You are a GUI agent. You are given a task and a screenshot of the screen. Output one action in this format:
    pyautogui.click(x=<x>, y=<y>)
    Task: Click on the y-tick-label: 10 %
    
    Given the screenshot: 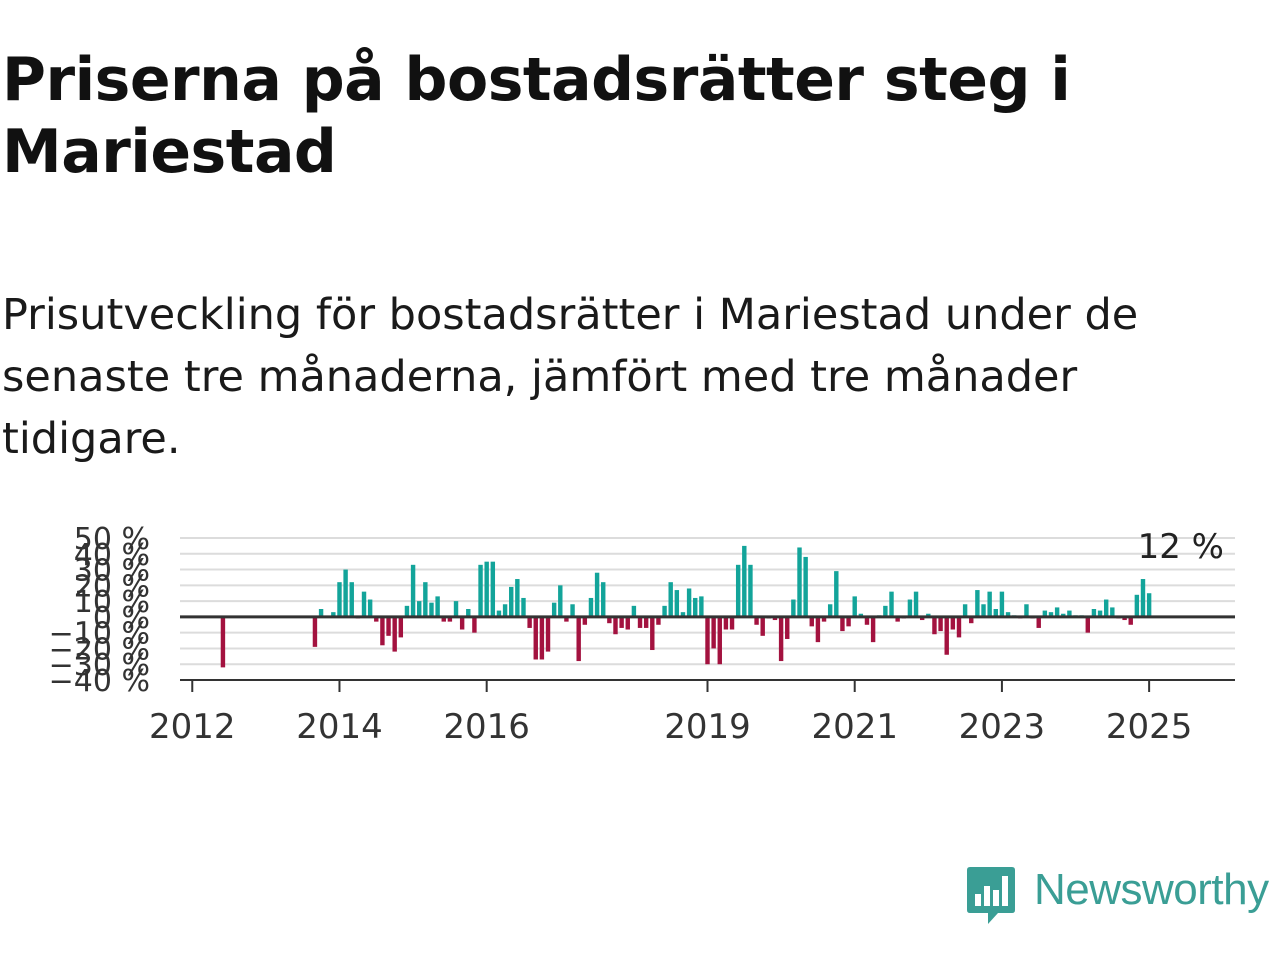 What is the action you would take?
    pyautogui.click(x=112, y=602)
    